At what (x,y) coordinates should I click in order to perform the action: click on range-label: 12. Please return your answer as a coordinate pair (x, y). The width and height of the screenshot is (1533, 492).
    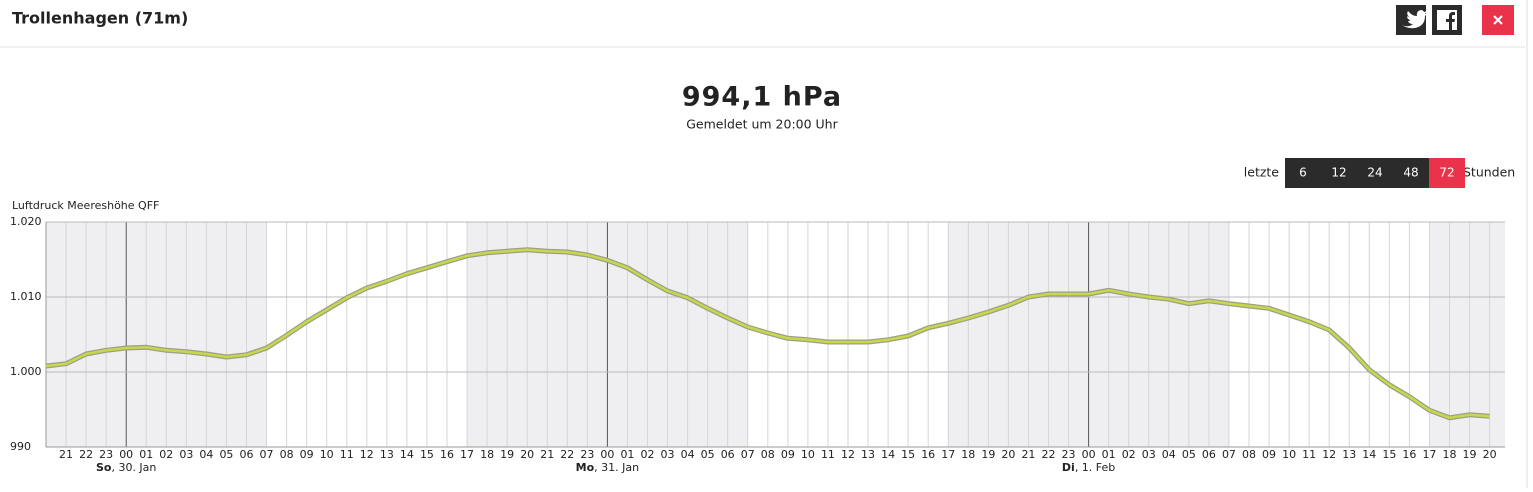
    Looking at the image, I should click on (1338, 173).